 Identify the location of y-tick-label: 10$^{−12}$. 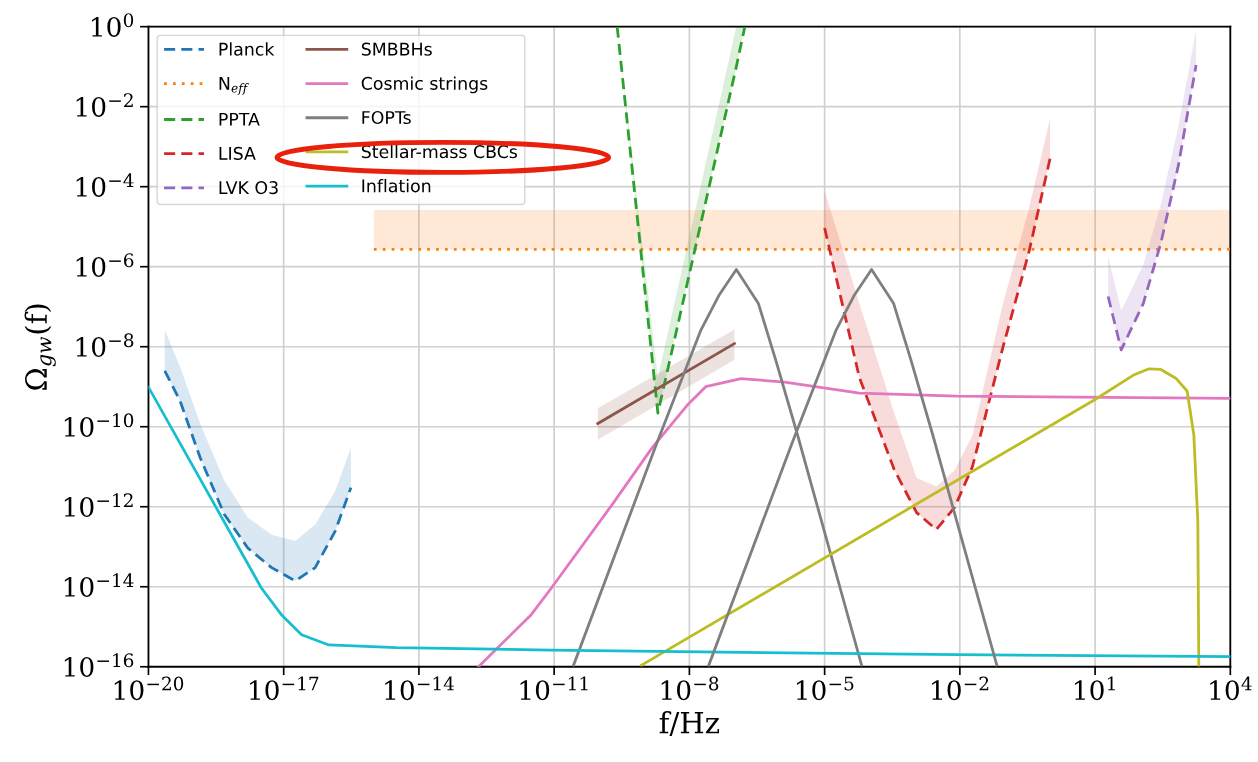
(98, 505).